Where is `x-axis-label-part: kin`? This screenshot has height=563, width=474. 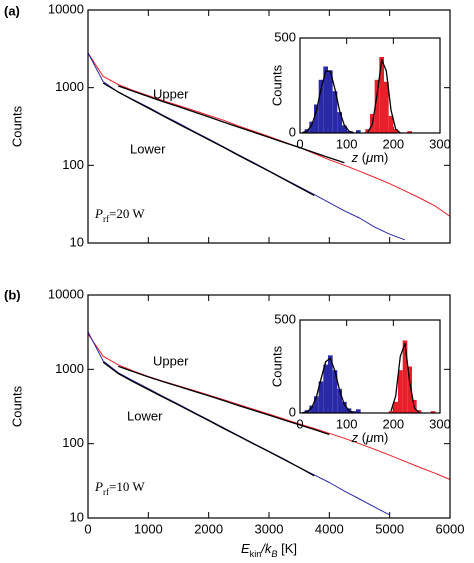 x-axis-label-part: kin is located at coordinates (256, 554).